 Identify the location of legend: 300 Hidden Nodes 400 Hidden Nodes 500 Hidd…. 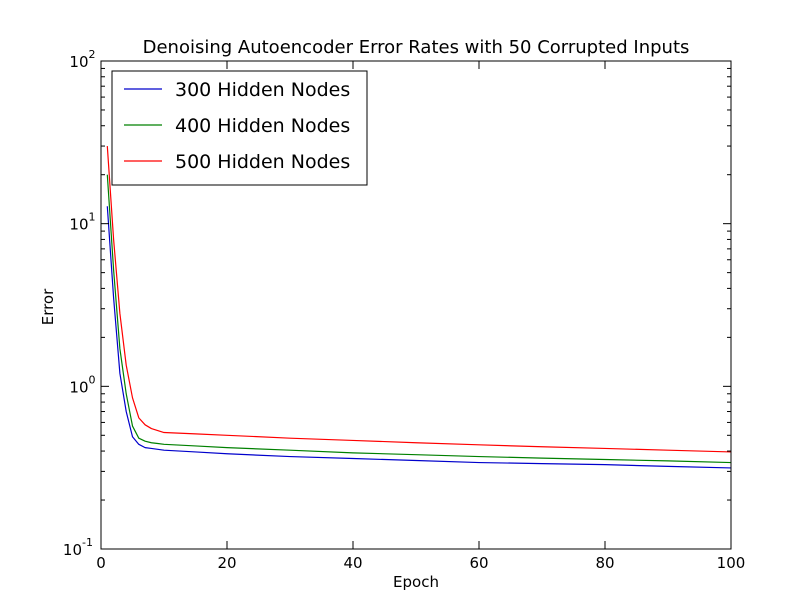
(239, 128).